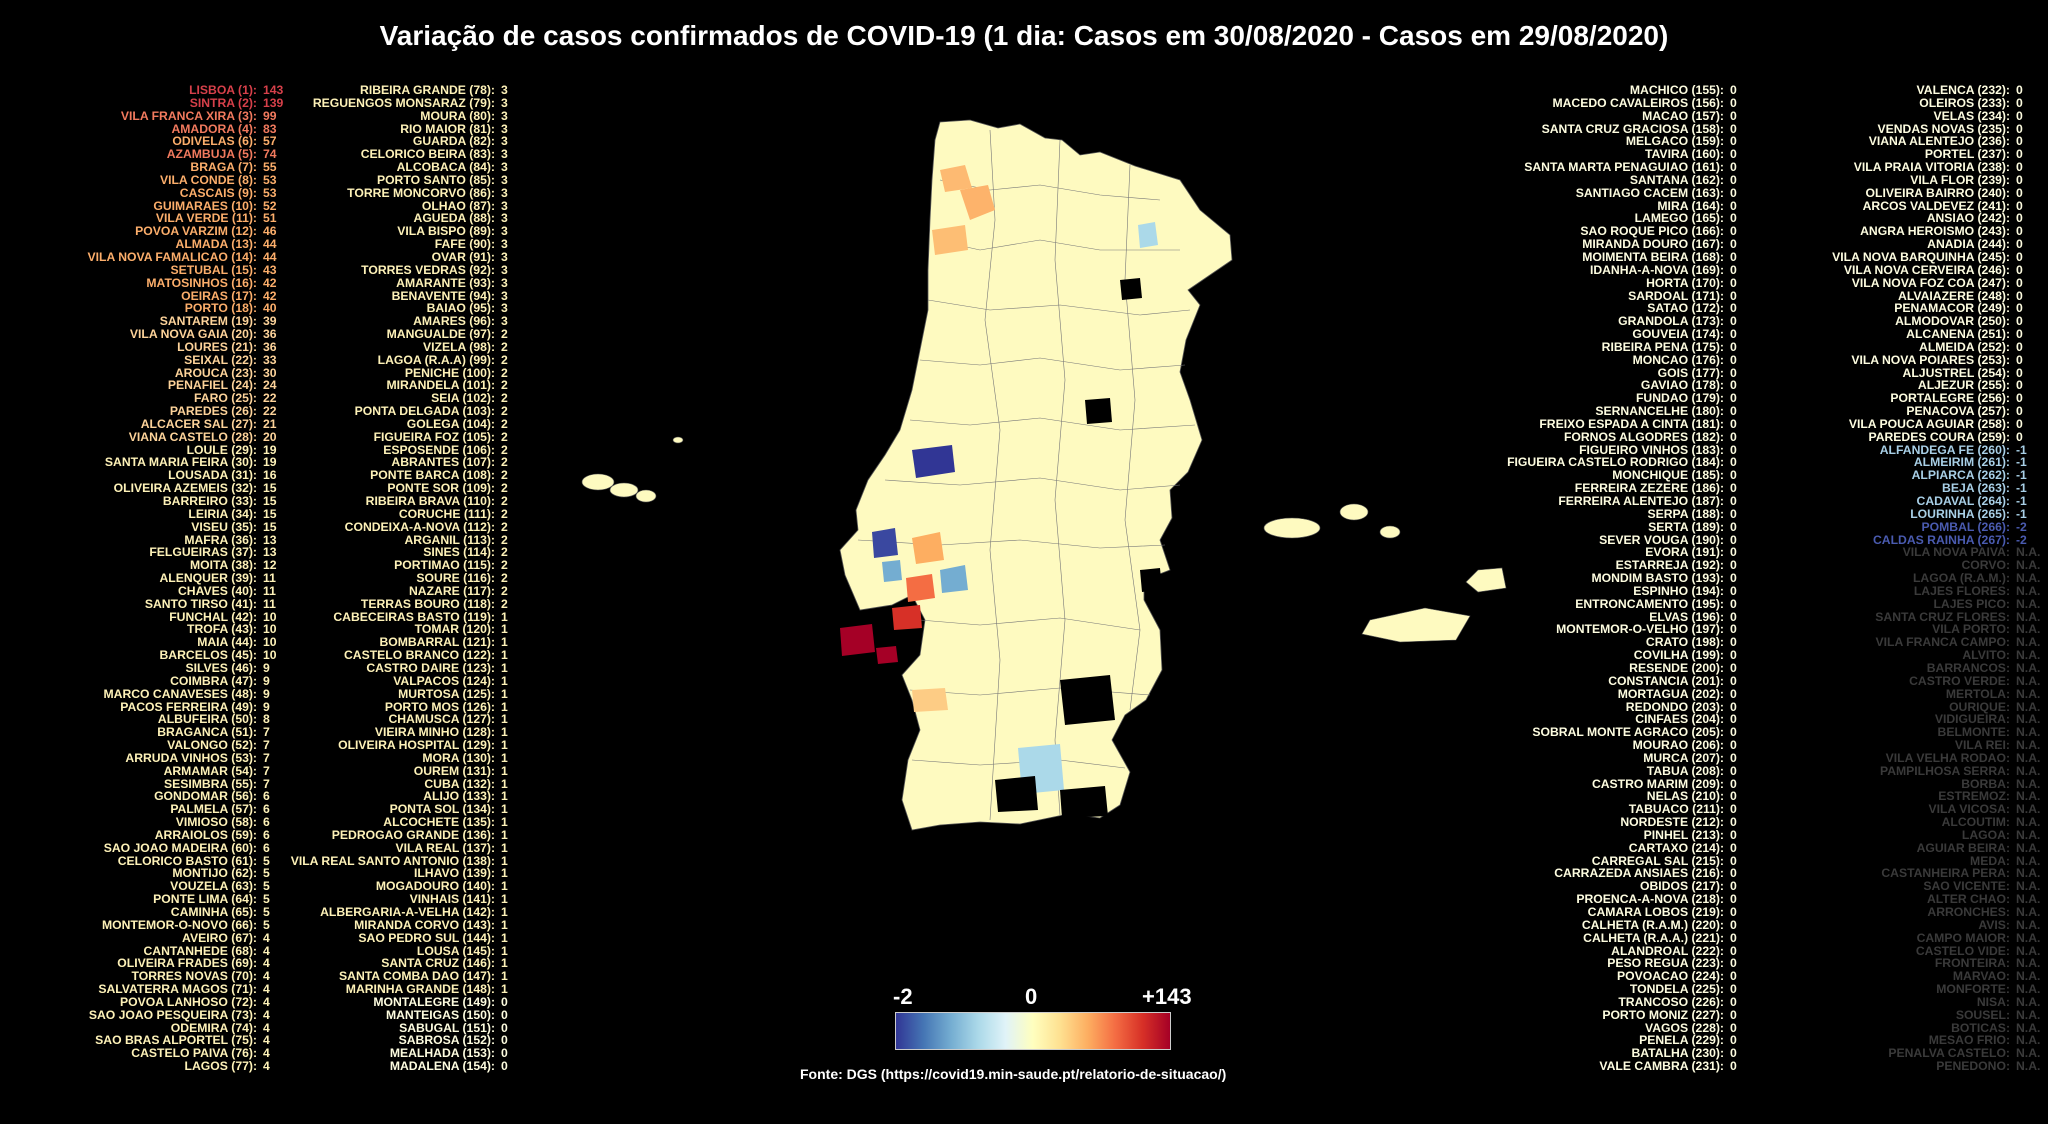 Image resolution: width=2048 pixels, height=1124 pixels. Describe the element at coordinates (1679, 218) in the screenshot. I see `municipality-name: LAMEGO (165):` at that location.